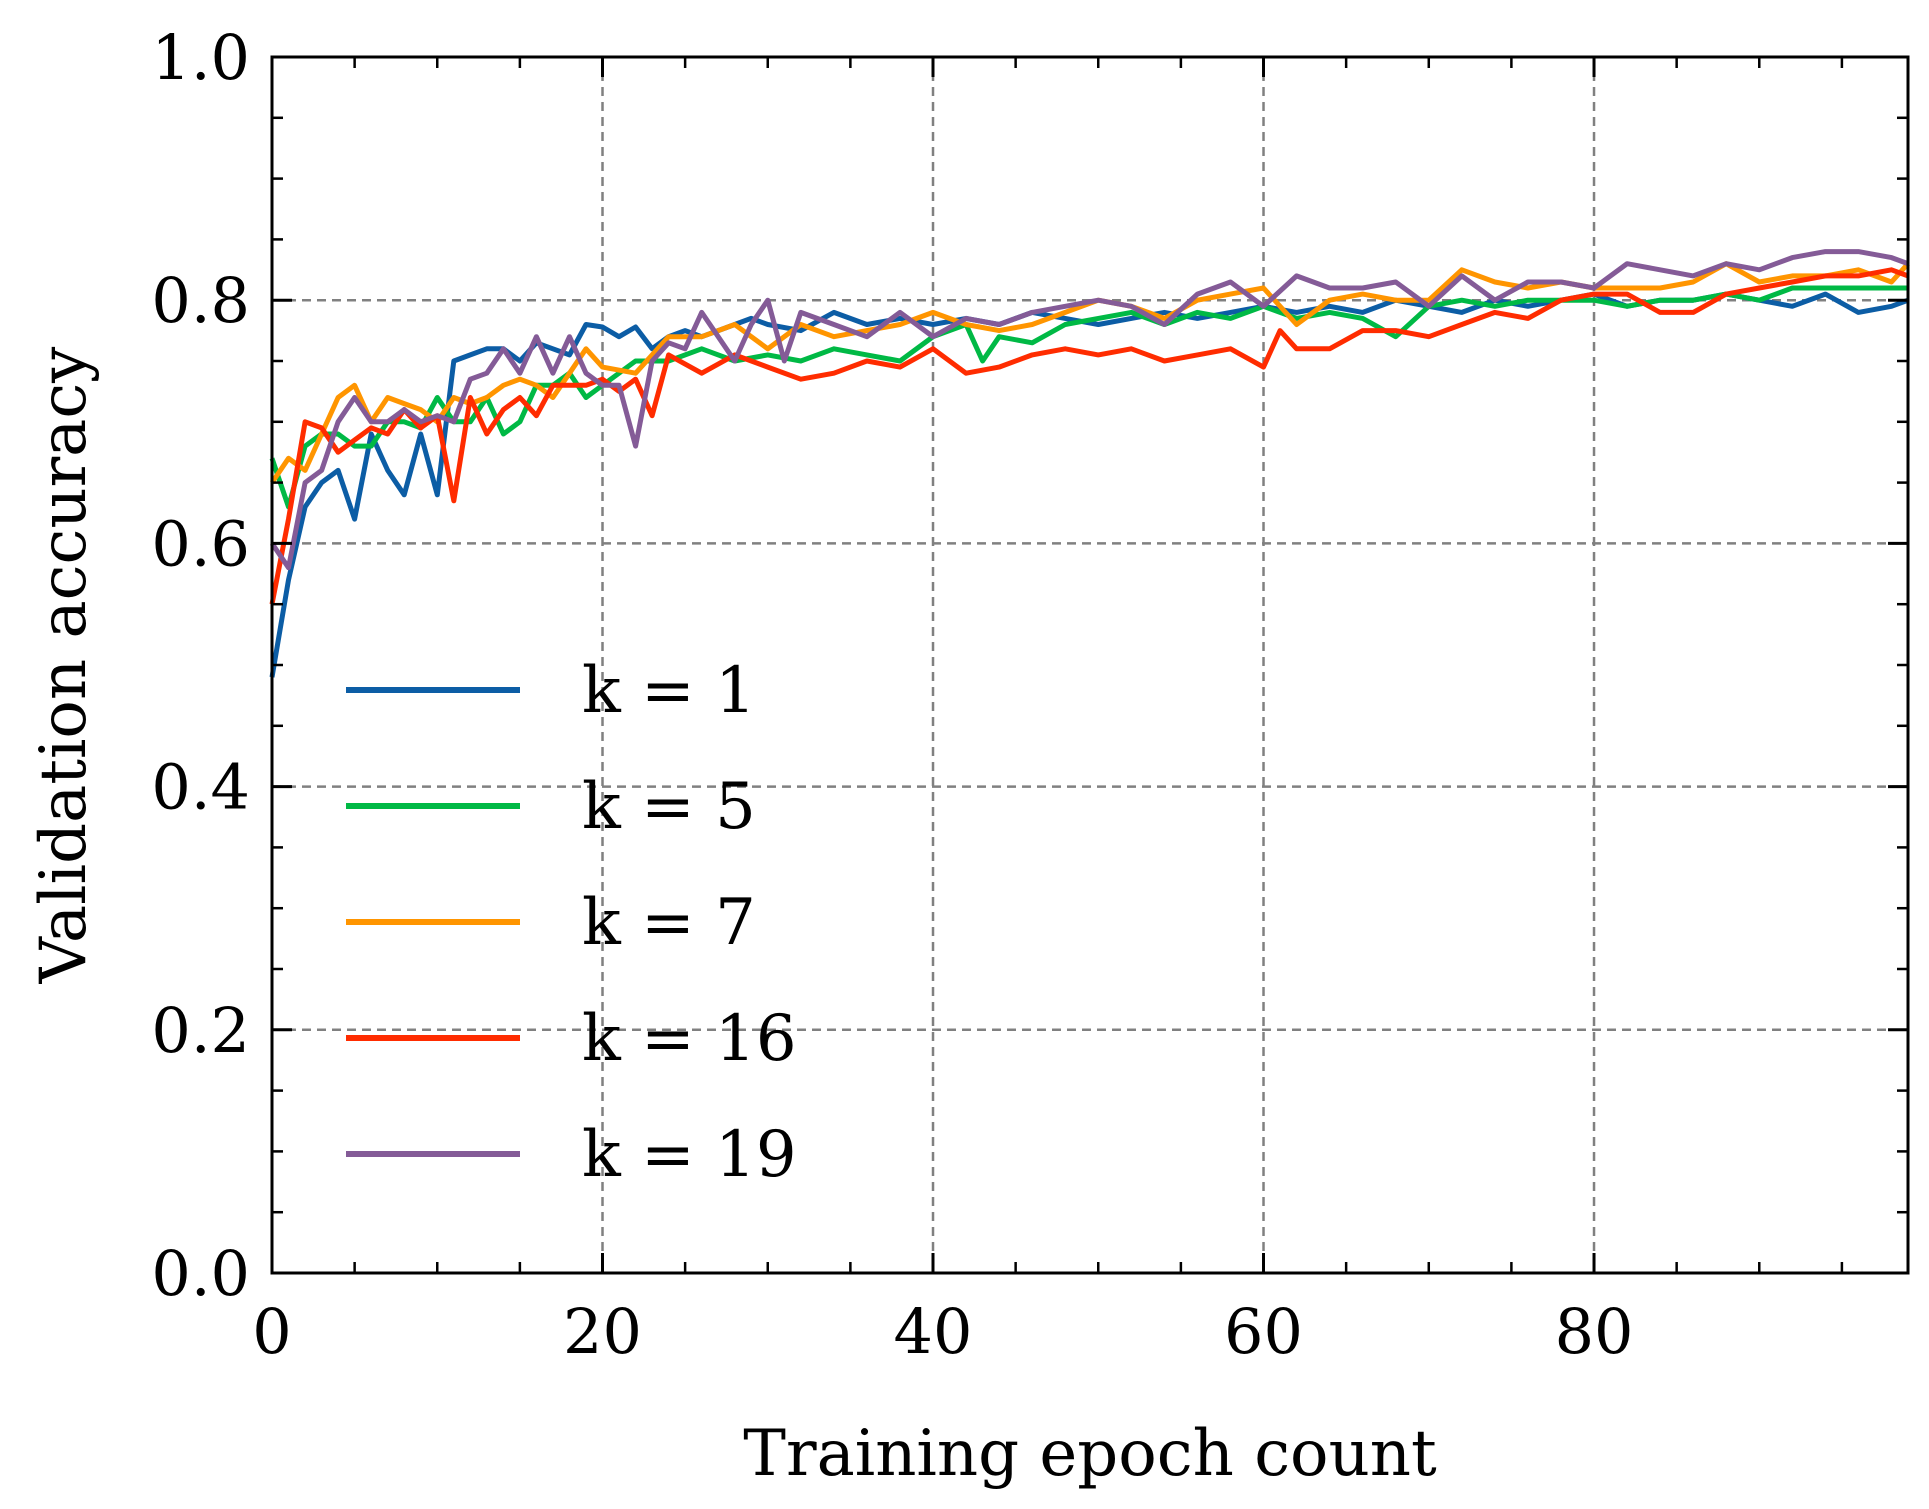  Describe the element at coordinates (689, 1155) in the screenshot. I see `legend-label: k = 19` at that location.